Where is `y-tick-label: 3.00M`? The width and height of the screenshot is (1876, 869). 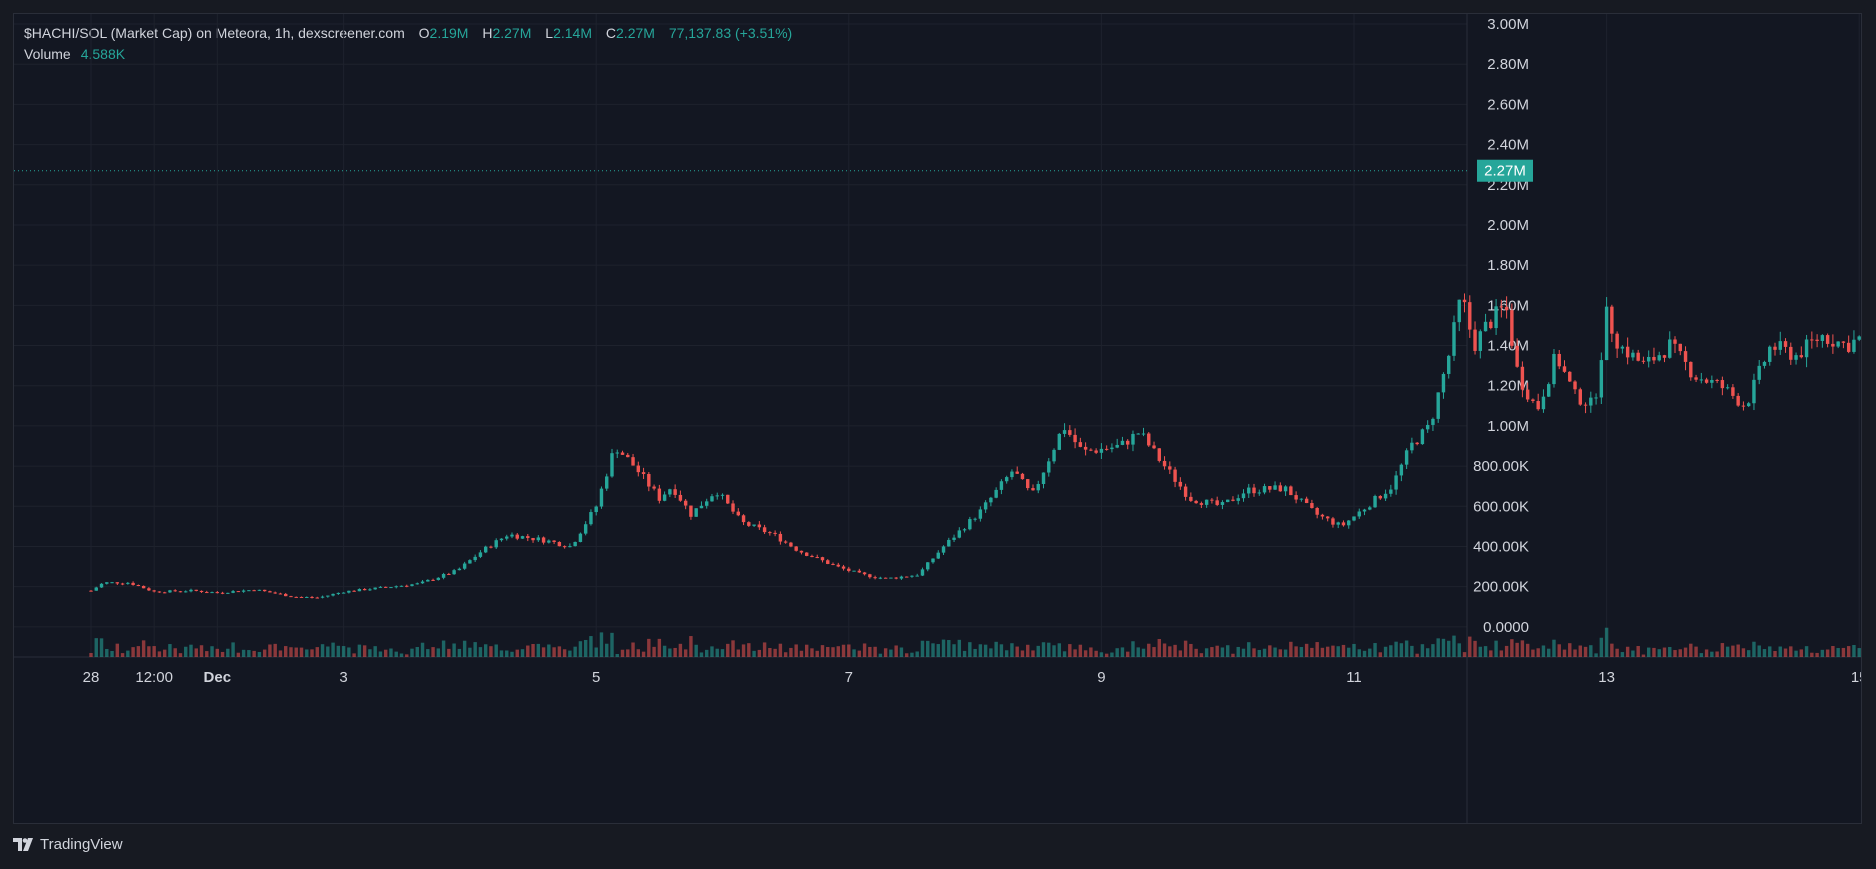 y-tick-label: 3.00M is located at coordinates (1508, 24).